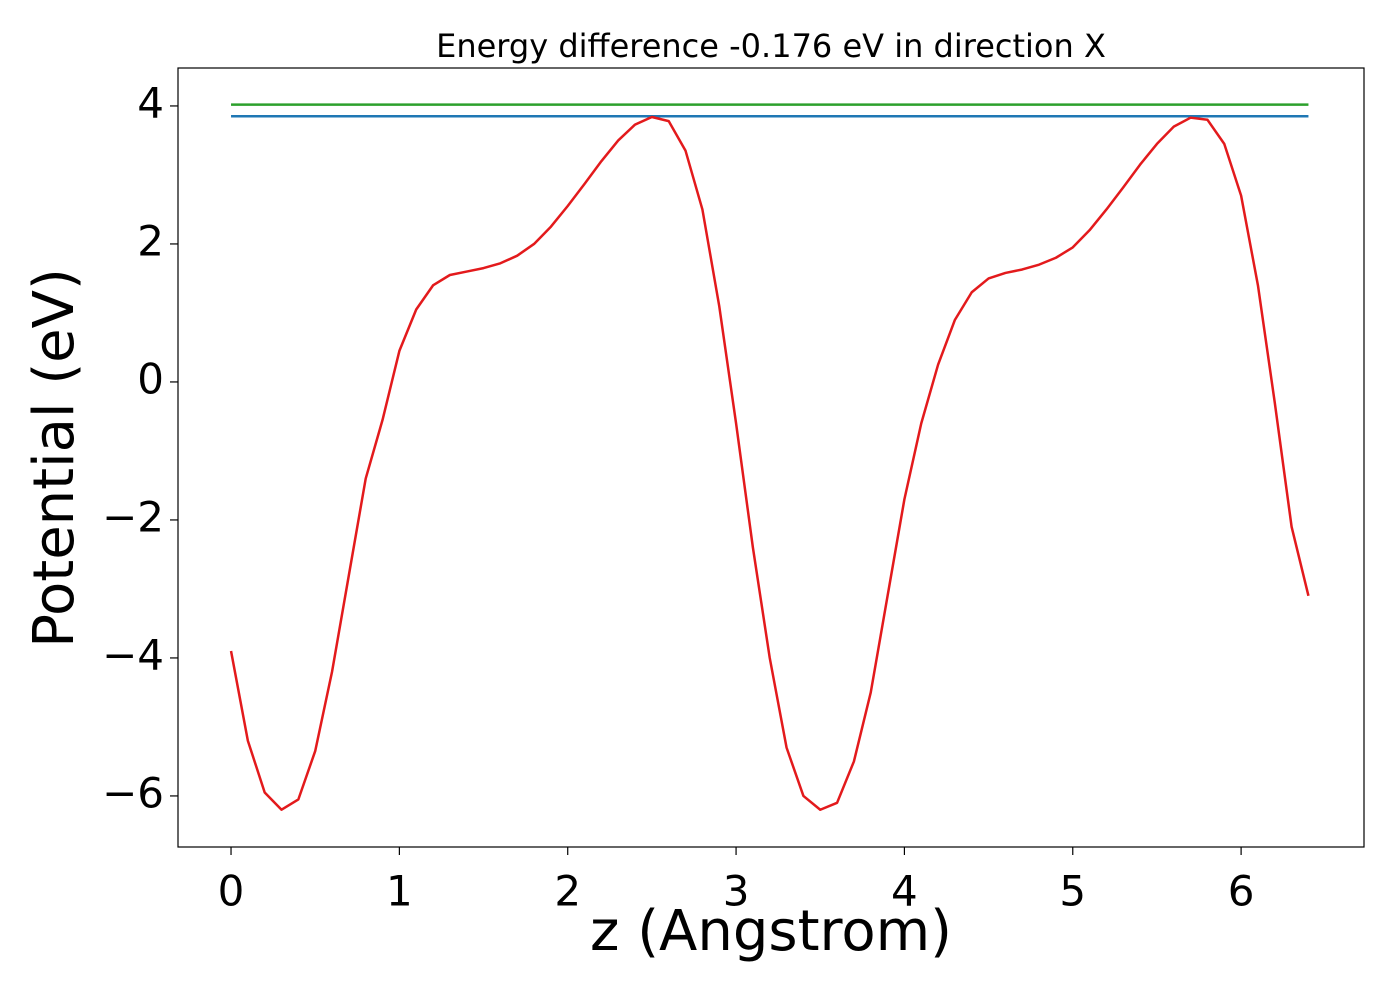 The height and width of the screenshot is (1000, 1400). Describe the element at coordinates (567, 891) in the screenshot. I see `x-tick-label: 2` at that location.